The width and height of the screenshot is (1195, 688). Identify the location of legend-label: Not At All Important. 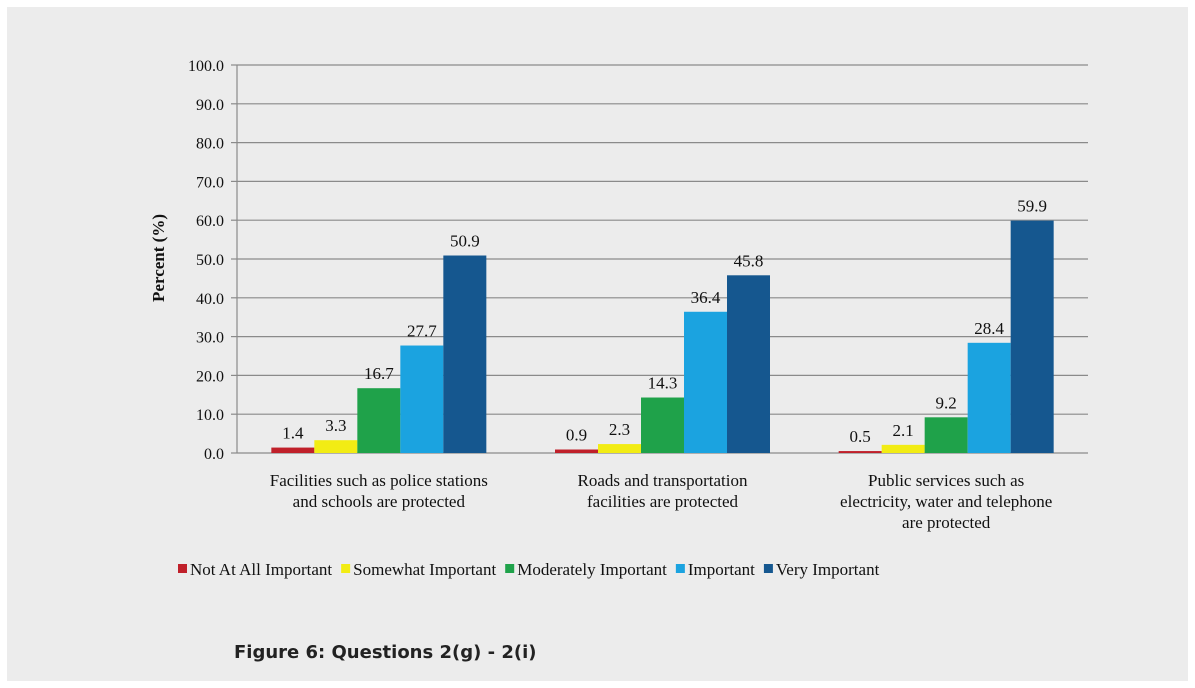
(261, 569).